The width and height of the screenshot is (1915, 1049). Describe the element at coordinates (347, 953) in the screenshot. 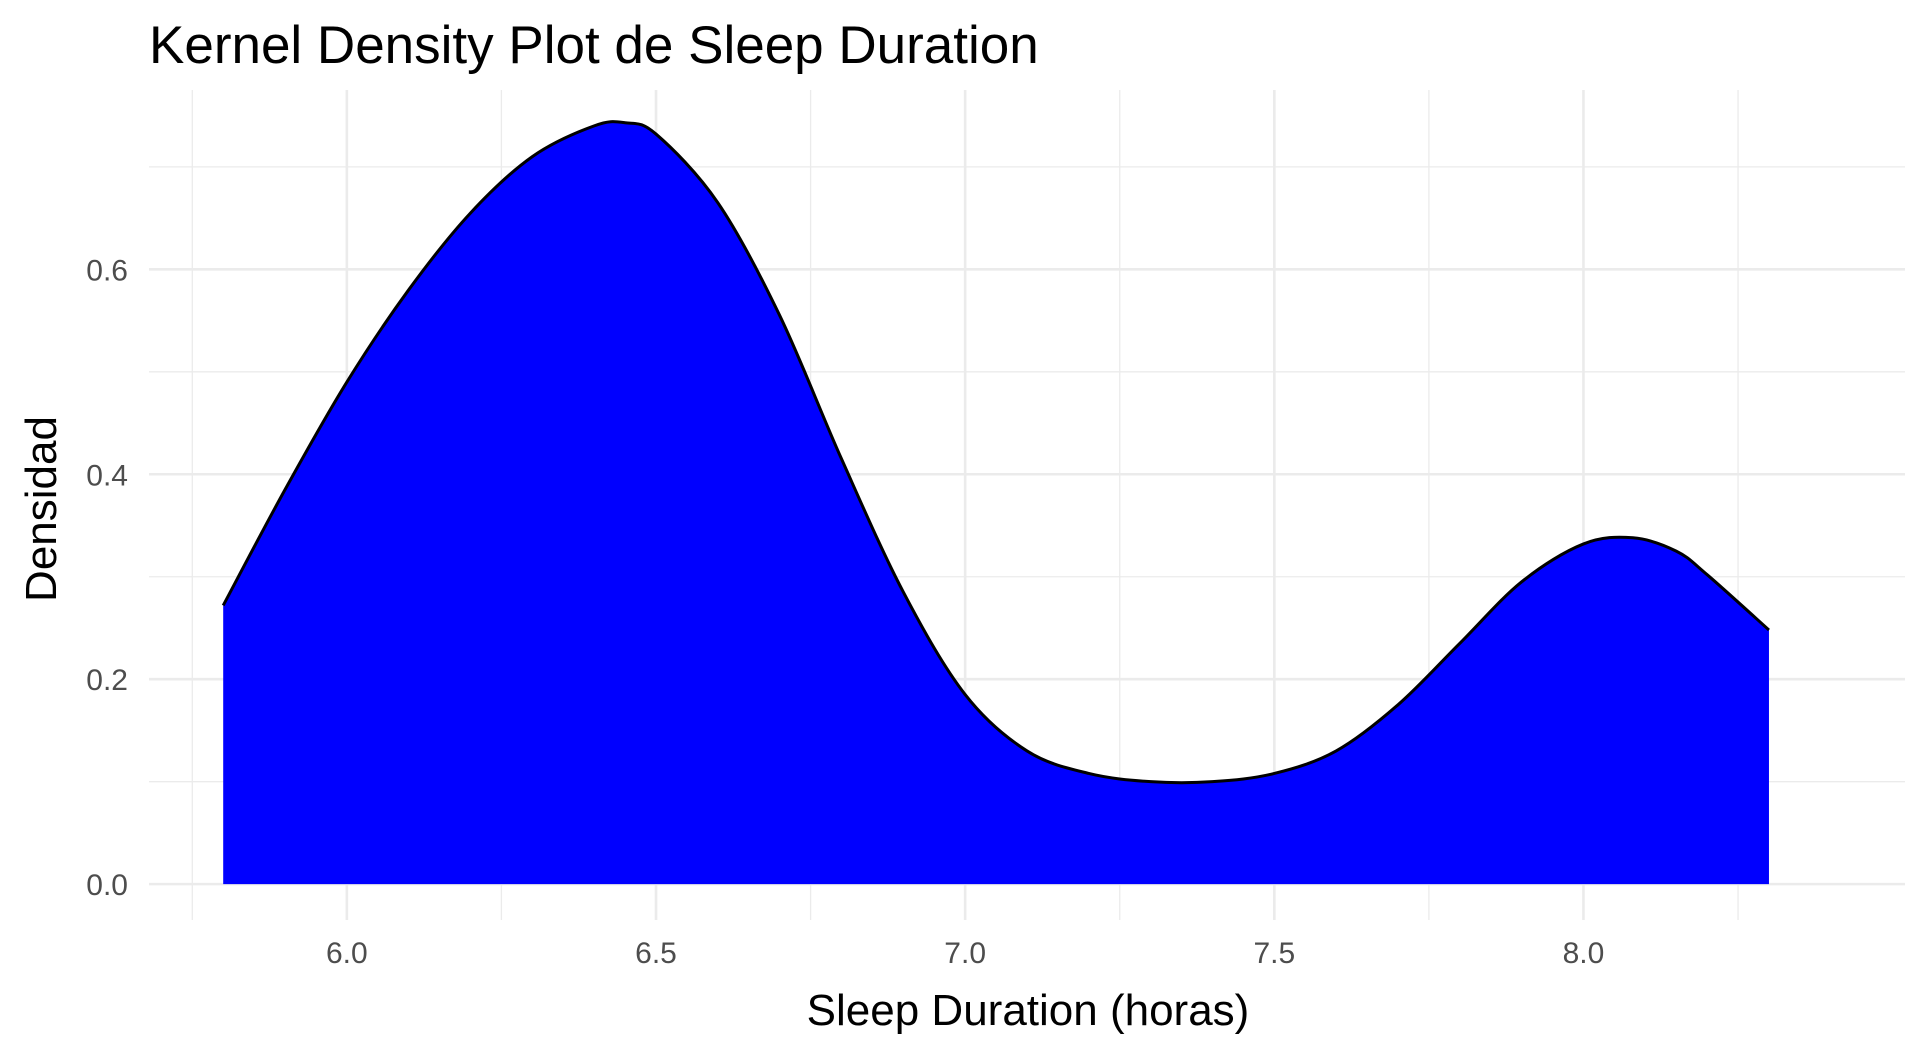

I see `x-tick-label: 6.0` at that location.